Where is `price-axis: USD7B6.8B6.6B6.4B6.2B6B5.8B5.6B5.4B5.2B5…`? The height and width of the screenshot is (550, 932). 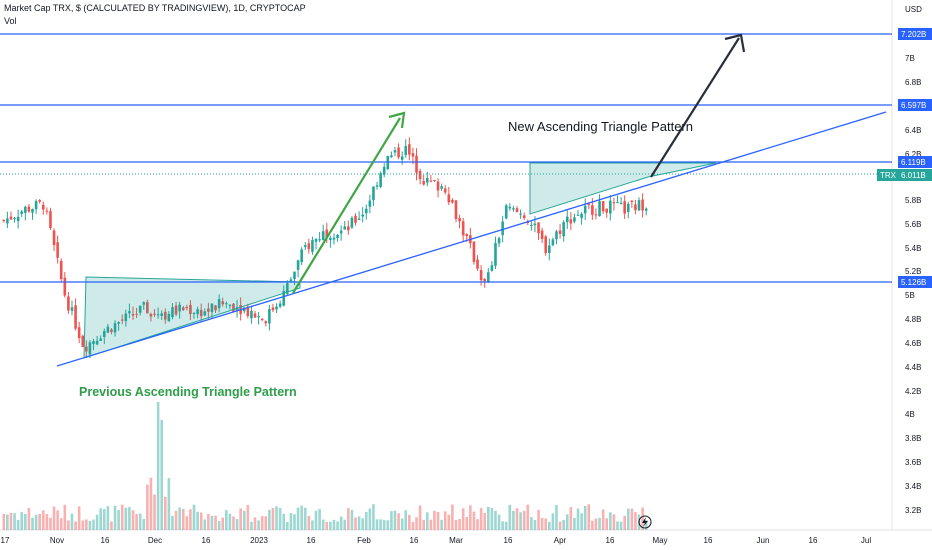
price-axis: USD7B6.8B6.6B6.4B6.2B6B5.8B5.6B5.4B5.2B5… is located at coordinates (913, 260).